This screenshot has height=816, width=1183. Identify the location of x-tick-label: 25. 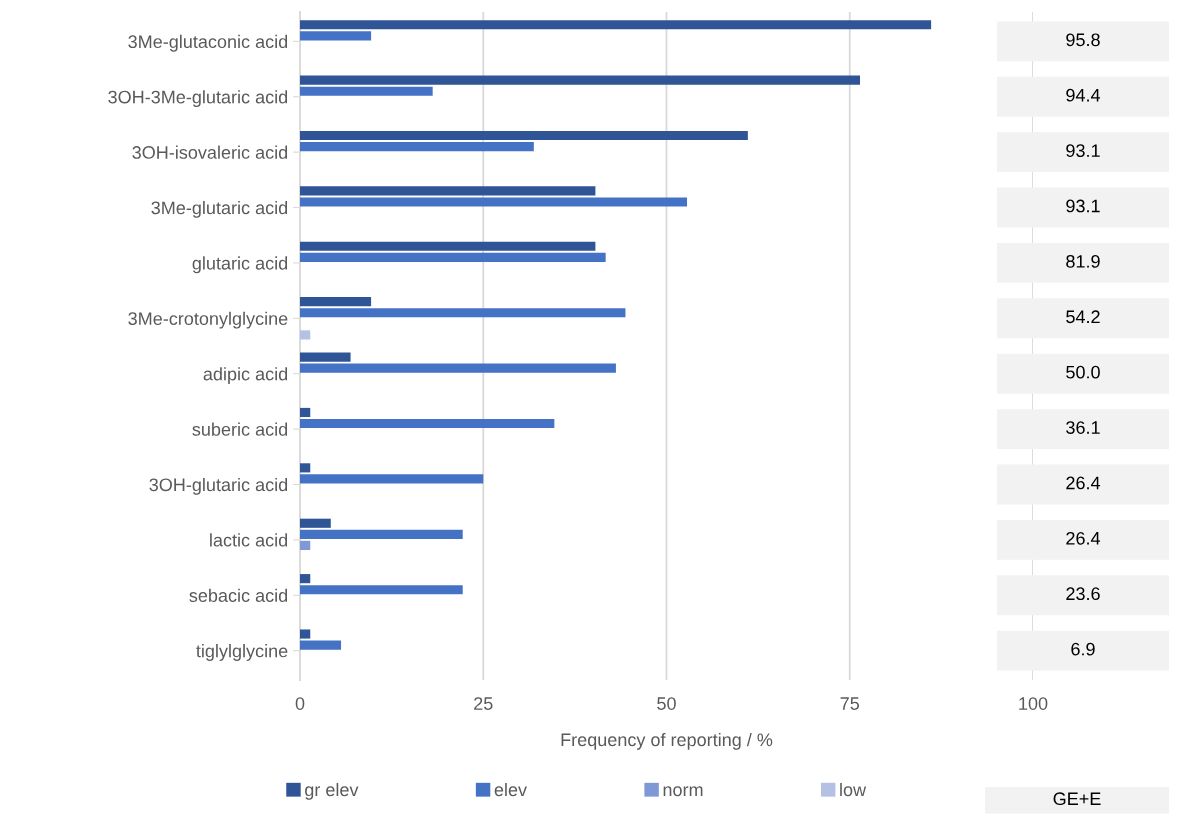
(483, 703).